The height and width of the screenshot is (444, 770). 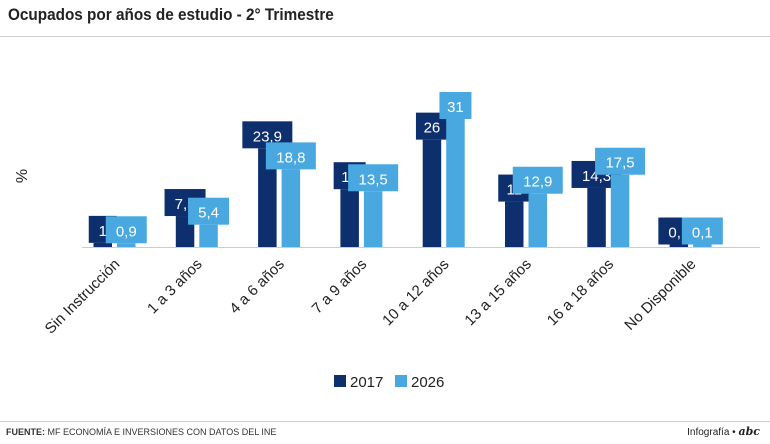 I want to click on x-tick-label-3: 7 a 9 años, so click(x=340, y=287).